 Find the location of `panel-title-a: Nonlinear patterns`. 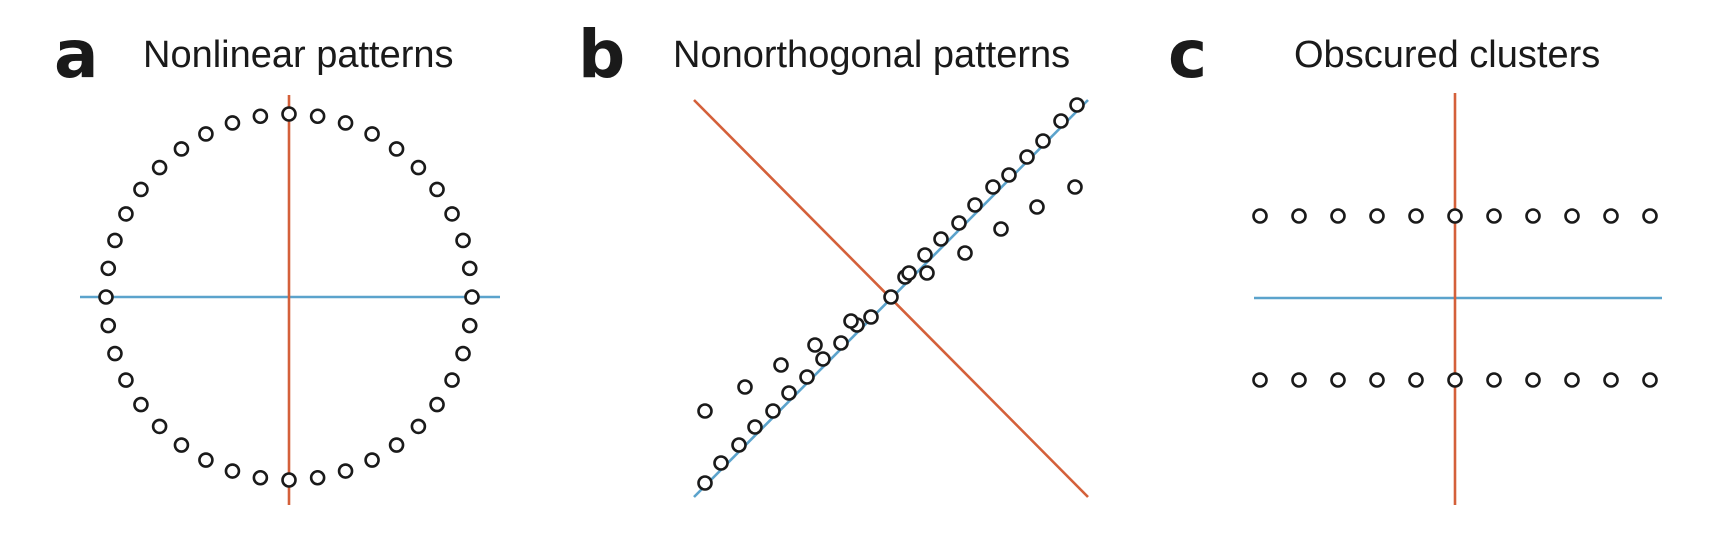

panel-title-a: Nonlinear patterns is located at coordinates (298, 55).